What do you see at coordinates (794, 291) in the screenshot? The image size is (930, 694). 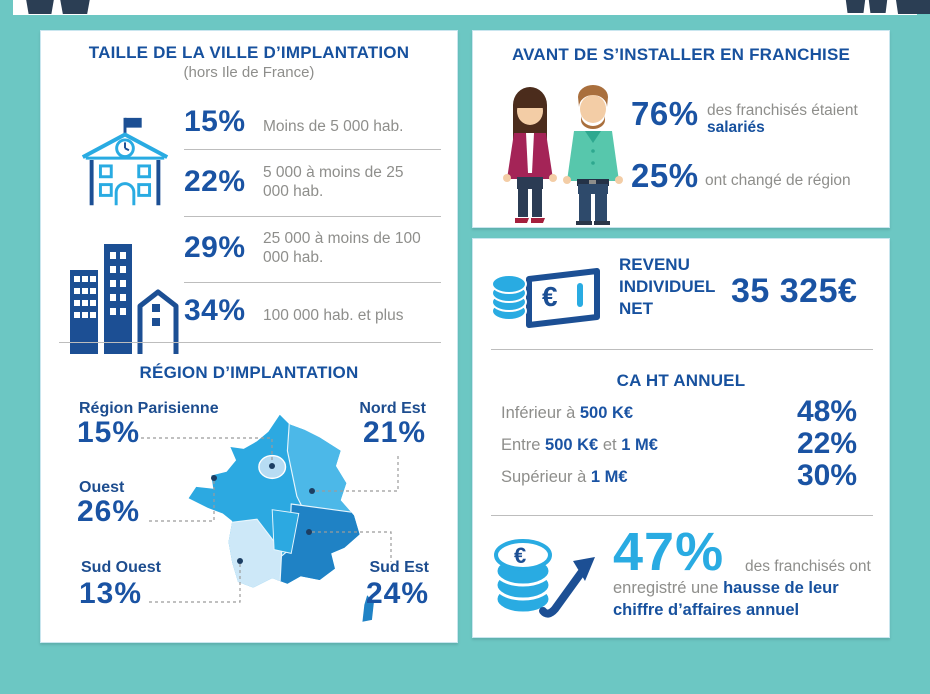 I see `revenue-value: 35 325€` at bounding box center [794, 291].